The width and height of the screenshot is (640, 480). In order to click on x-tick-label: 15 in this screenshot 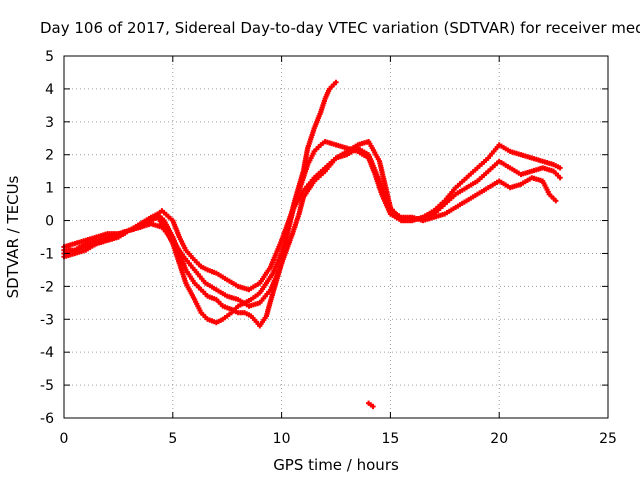, I will do `click(390, 439)`.